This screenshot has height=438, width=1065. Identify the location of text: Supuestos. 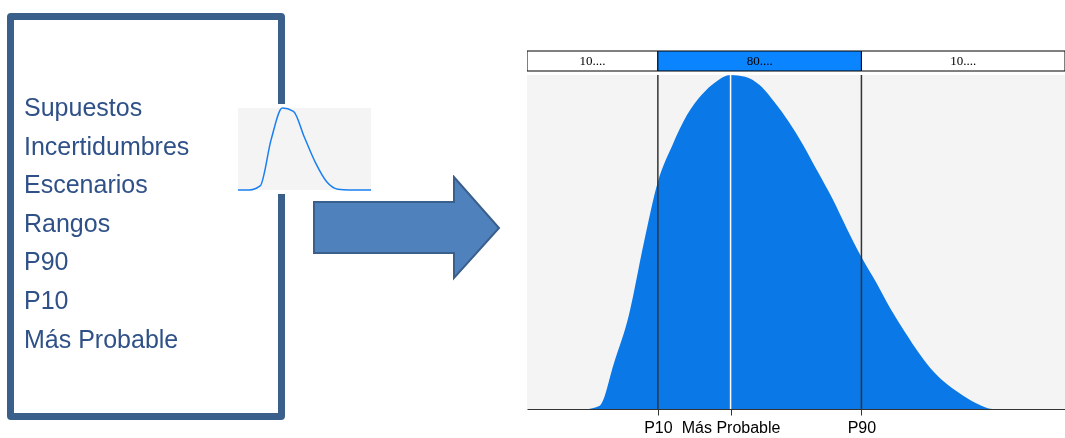
(83, 107).